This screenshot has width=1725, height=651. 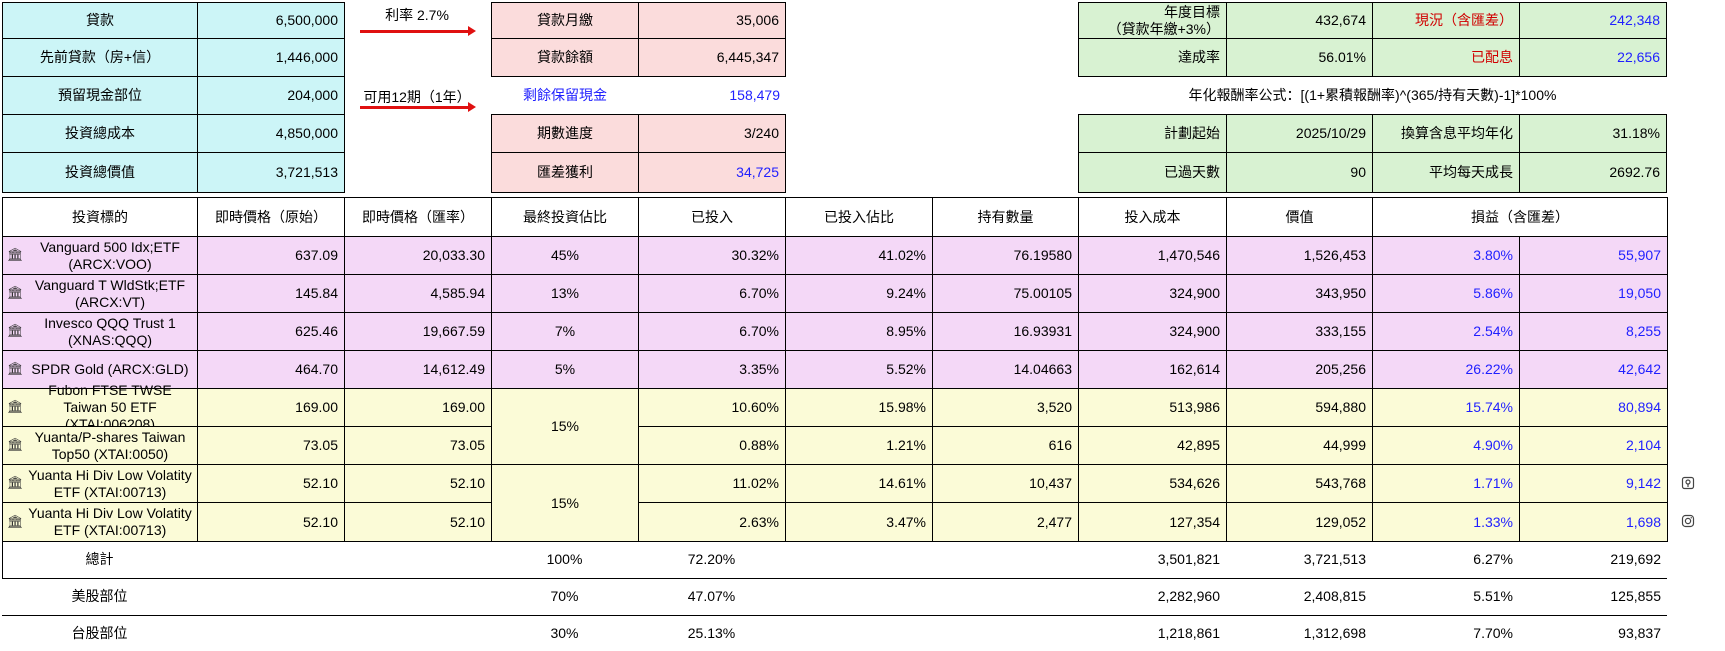 I want to click on holding-name: SPDR Gold (ARCX:GLD), so click(x=110, y=369).